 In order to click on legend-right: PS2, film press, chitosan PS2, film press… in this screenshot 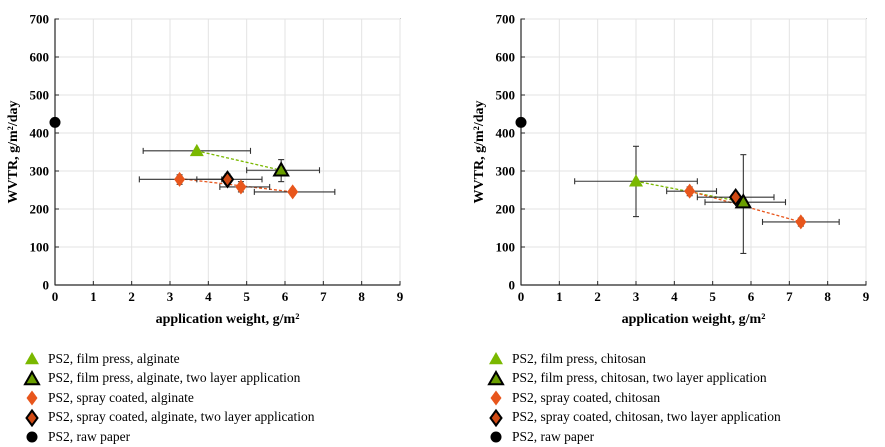, I will do `click(633, 398)`.